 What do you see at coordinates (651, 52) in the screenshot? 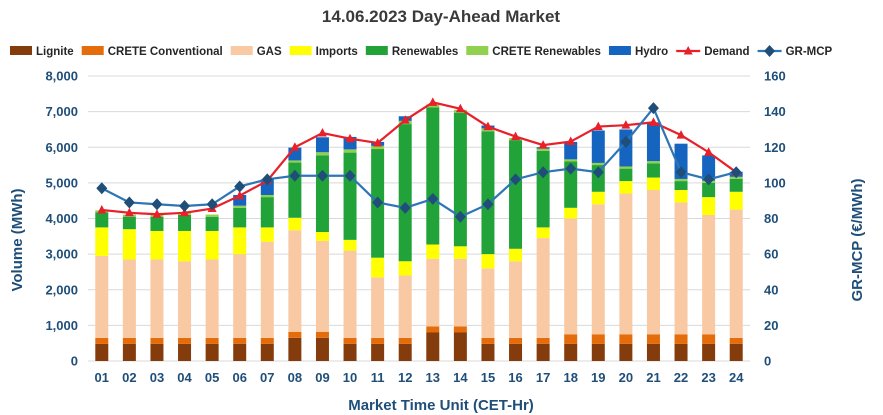
I see `legend-label-hydro: Hydro` at bounding box center [651, 52].